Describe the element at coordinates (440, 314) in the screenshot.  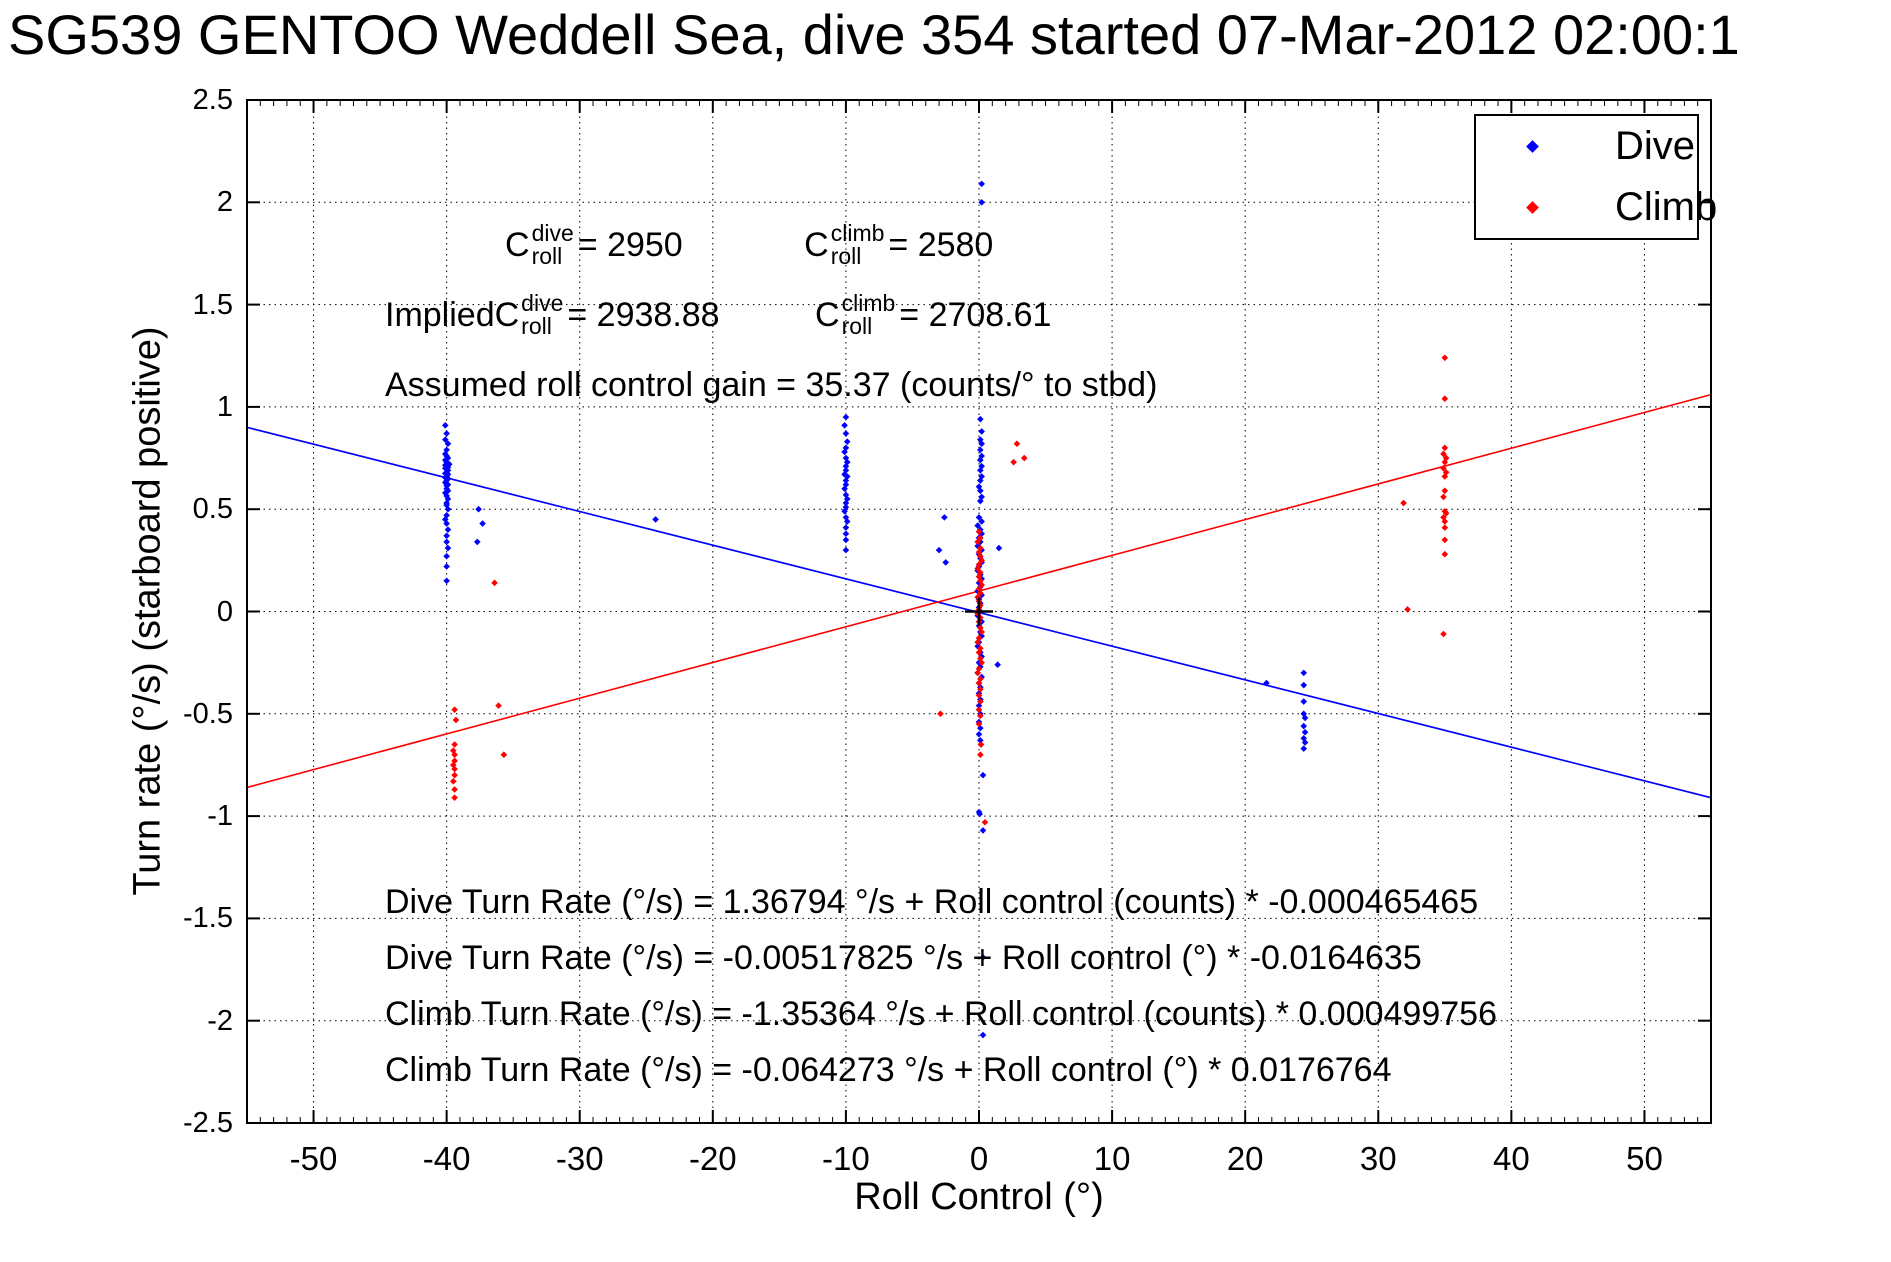
I see `implied-prefix: Implied` at that location.